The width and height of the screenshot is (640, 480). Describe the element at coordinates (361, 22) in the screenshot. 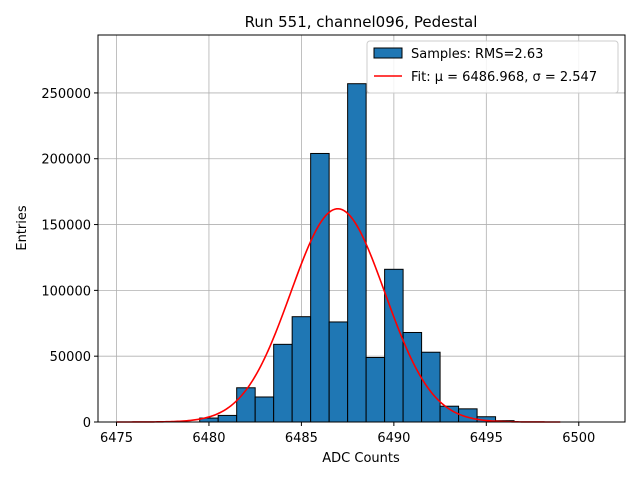

I see `chart-title: Run 551, channel096, Pedestal` at that location.